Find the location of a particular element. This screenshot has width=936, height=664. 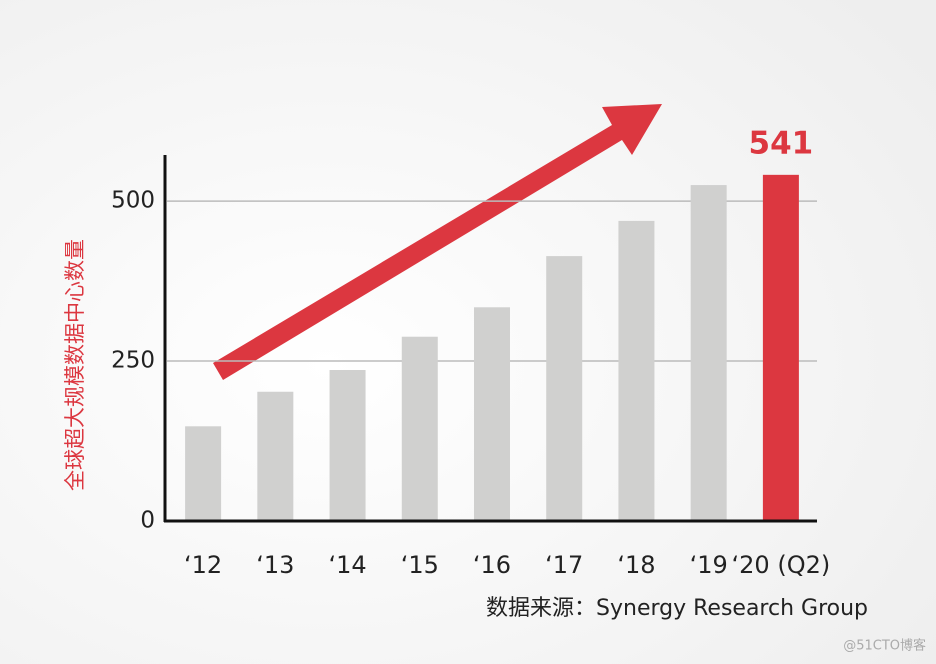

x-tick-label: ‘15 is located at coordinates (420, 565).